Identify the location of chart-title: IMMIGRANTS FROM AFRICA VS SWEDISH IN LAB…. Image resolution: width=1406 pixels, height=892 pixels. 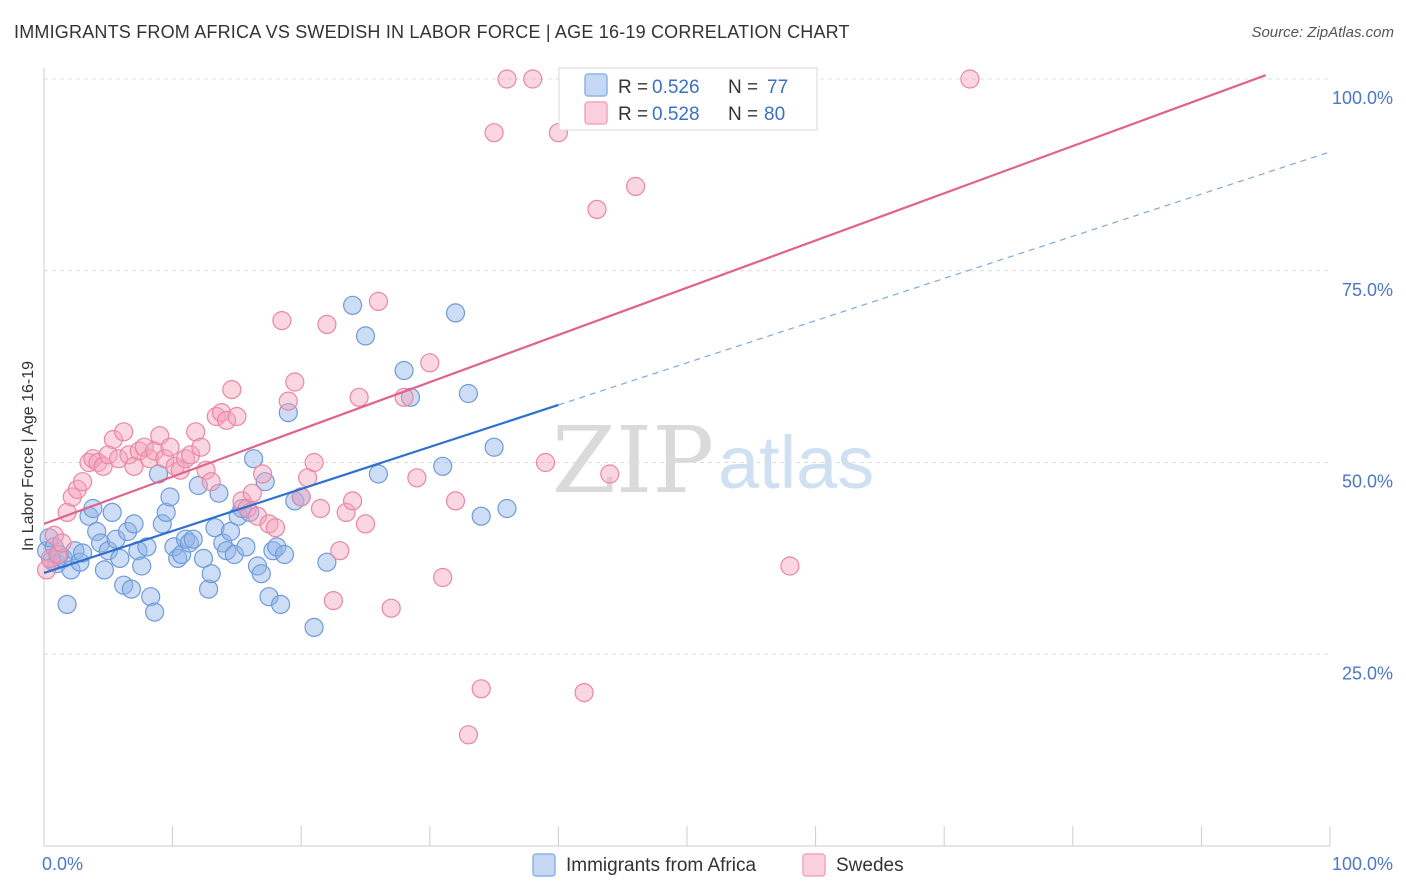
(432, 32).